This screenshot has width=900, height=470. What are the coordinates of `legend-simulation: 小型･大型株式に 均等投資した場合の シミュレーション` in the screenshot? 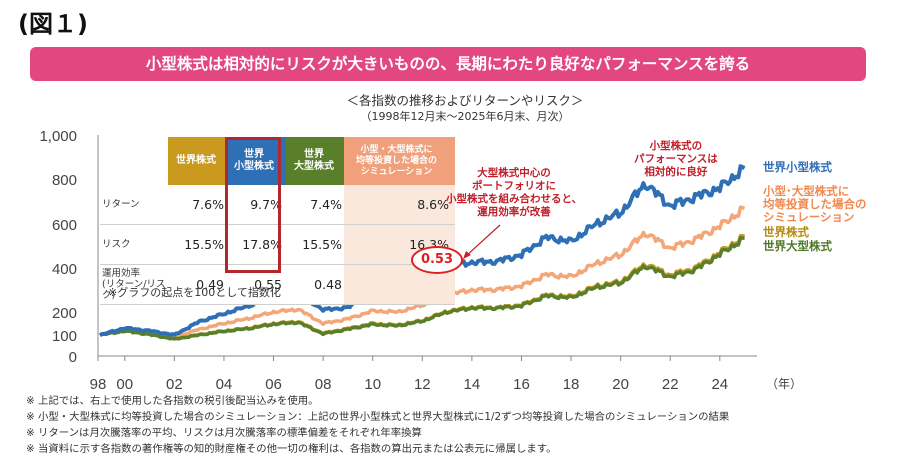 It's located at (815, 204).